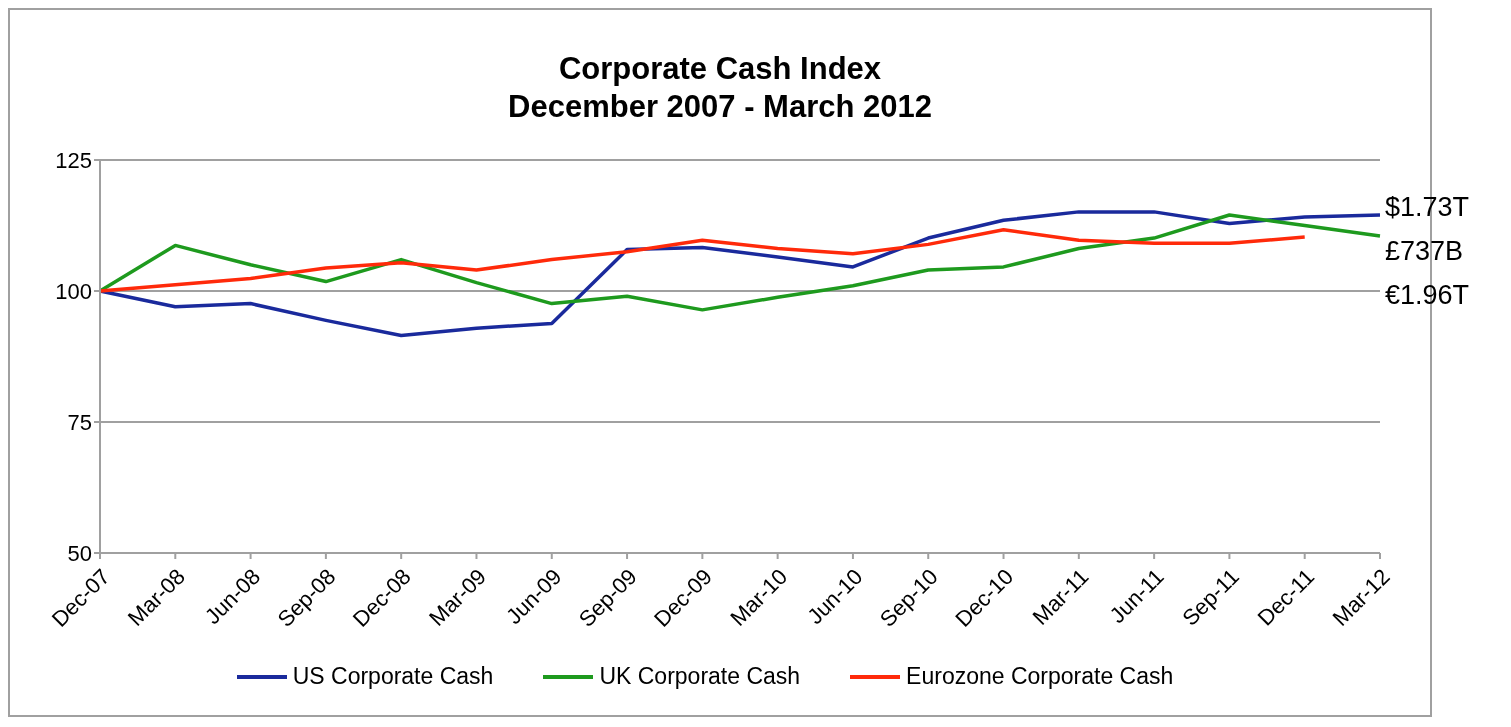 Image resolution: width=1511 pixels, height=727 pixels. I want to click on legend-label: US Corporate Cash, so click(393, 676).